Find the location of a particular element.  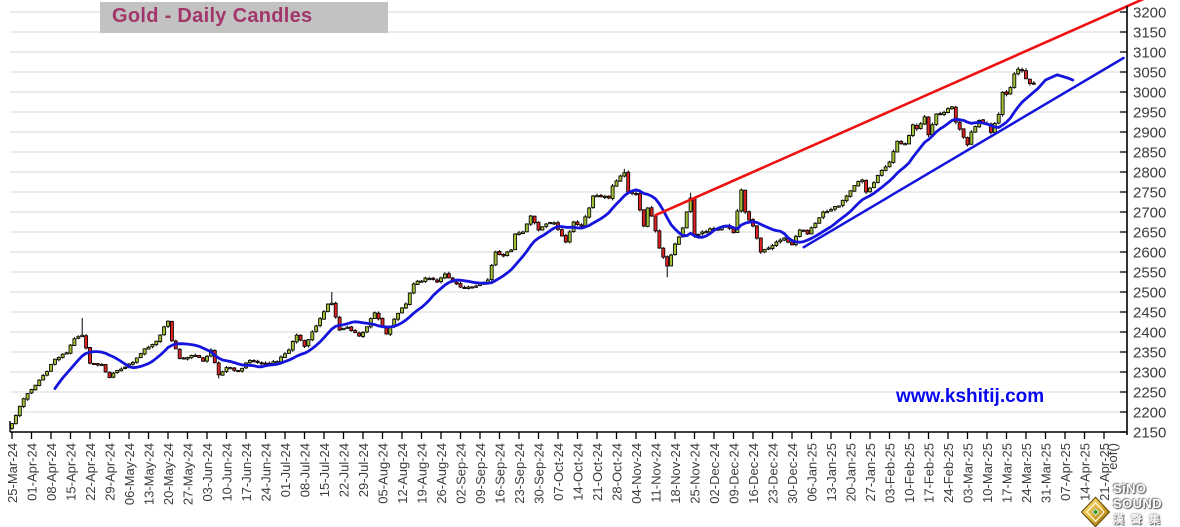

y-tick-label: 3200 is located at coordinates (1149, 13).